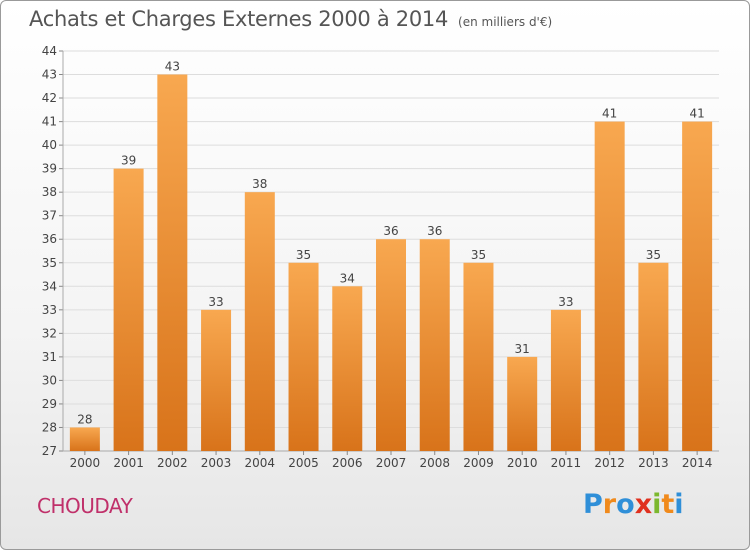 The width and height of the screenshot is (750, 550). What do you see at coordinates (566, 463) in the screenshot?
I see `x-tick-label: 2011` at bounding box center [566, 463].